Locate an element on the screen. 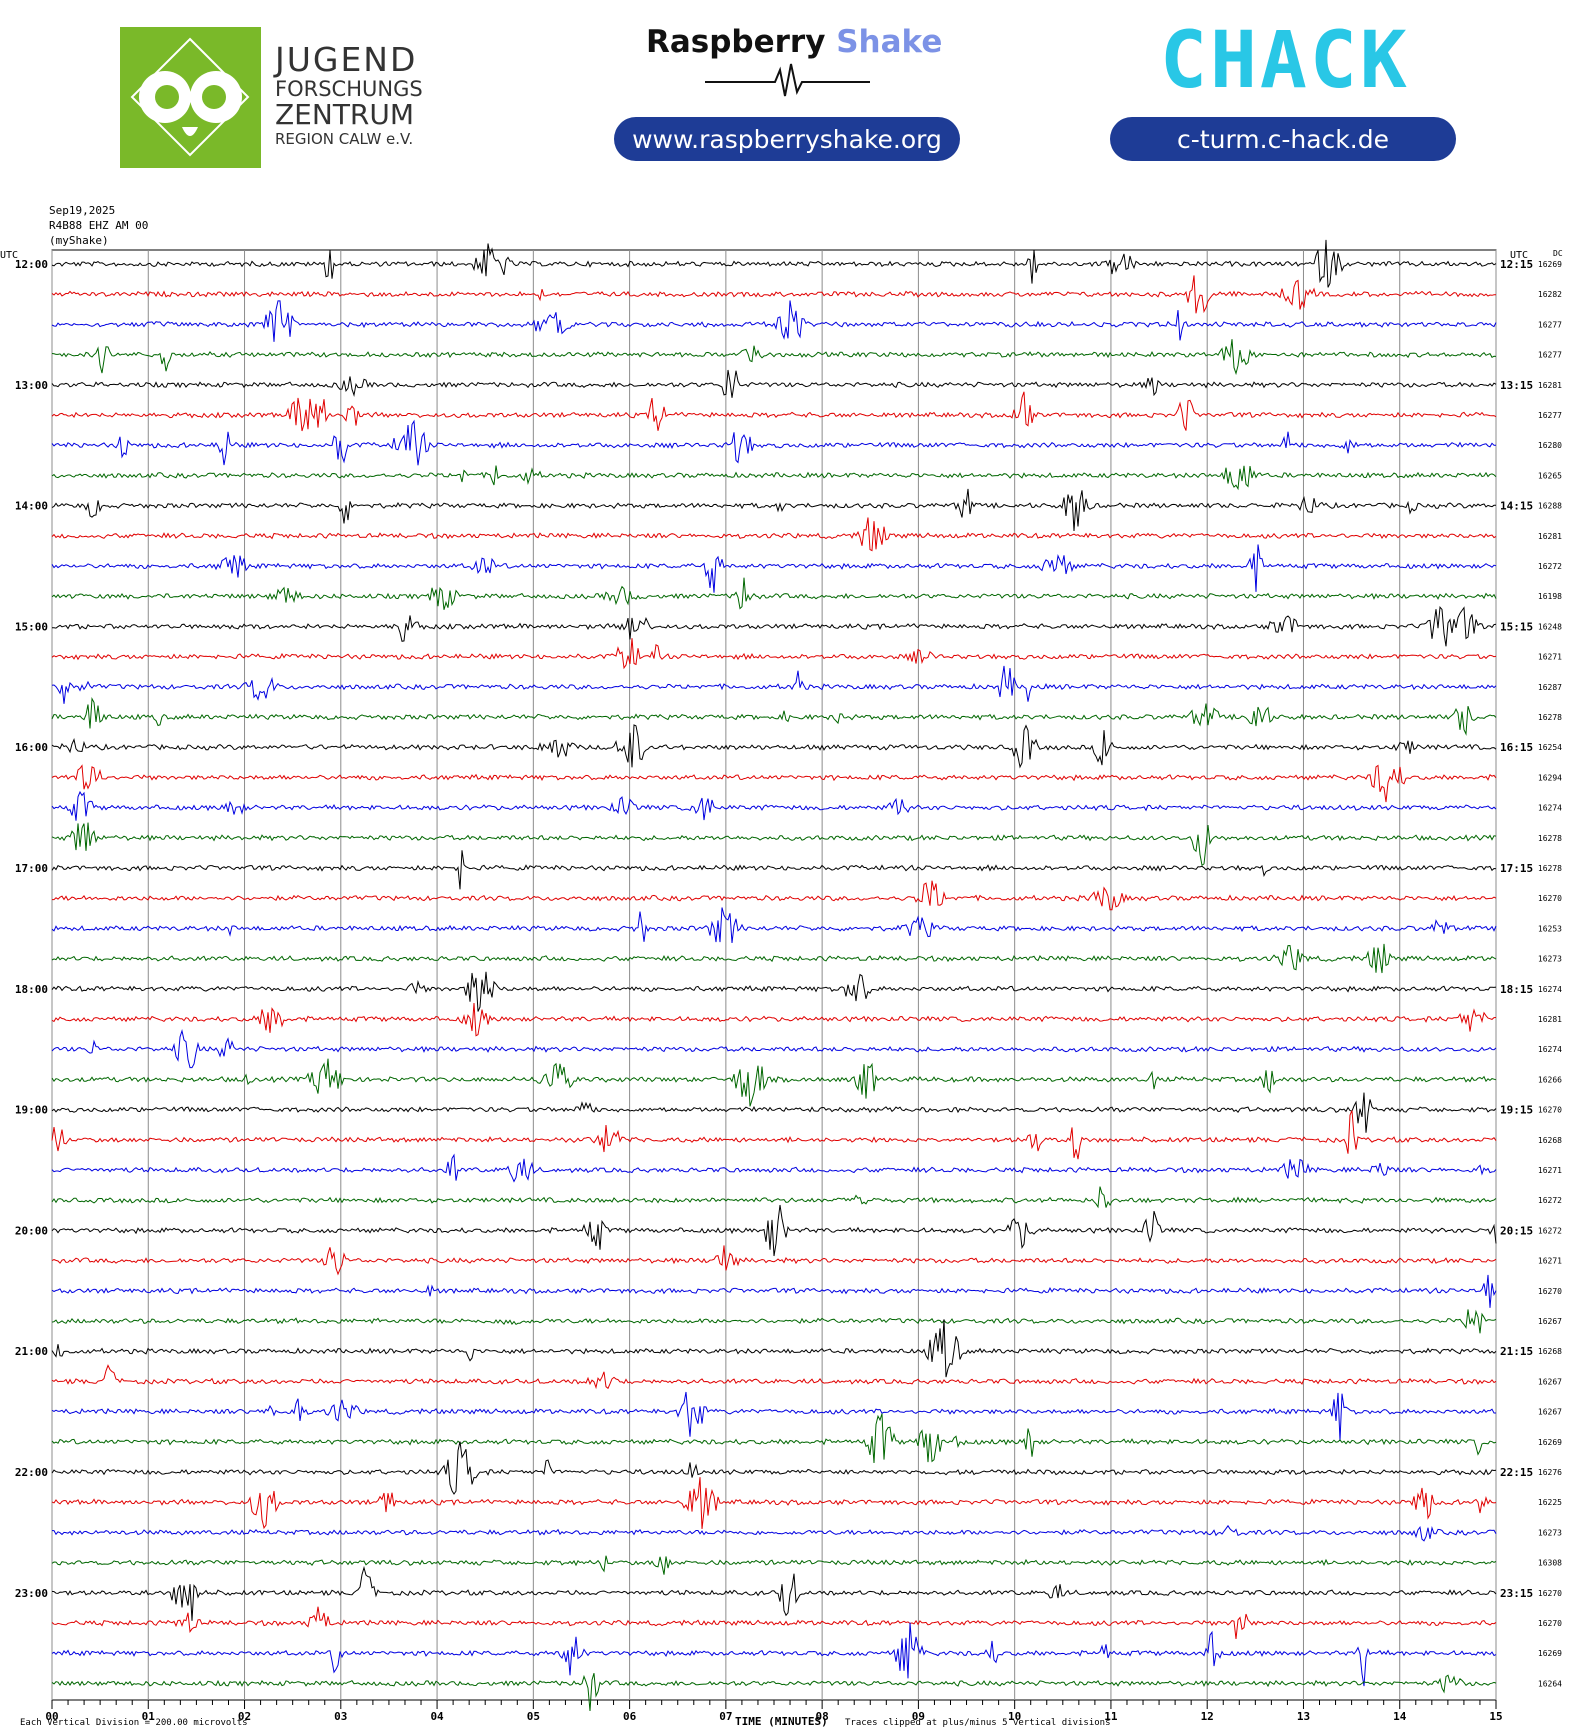 The image size is (1570, 1732). dc-value: 16280 is located at coordinates (1550, 445).